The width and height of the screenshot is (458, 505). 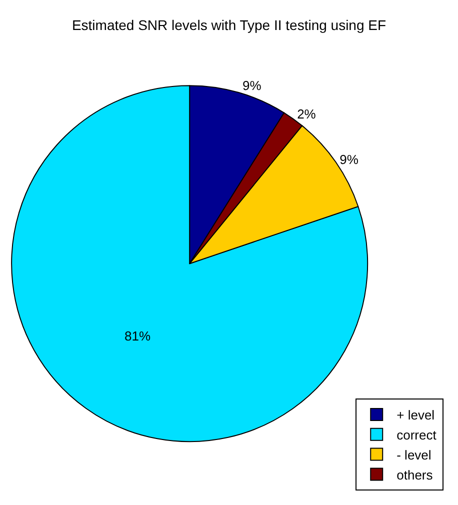 What do you see at coordinates (416, 434) in the screenshot?
I see `legend-label: correct` at bounding box center [416, 434].